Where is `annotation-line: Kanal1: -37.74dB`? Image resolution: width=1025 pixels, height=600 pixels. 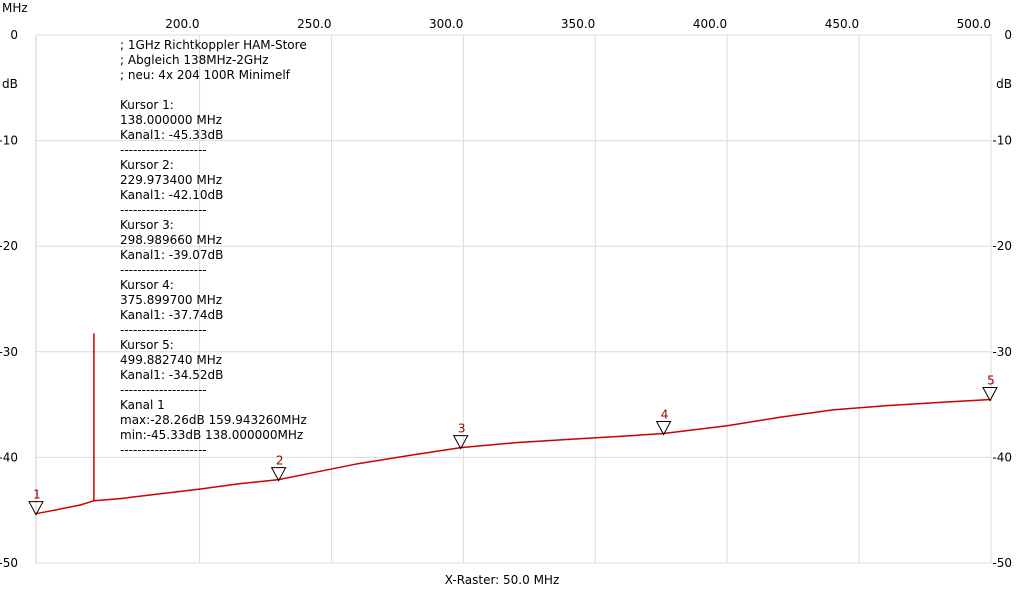
annotation-line: Kanal1: -37.74dB is located at coordinates (172, 315).